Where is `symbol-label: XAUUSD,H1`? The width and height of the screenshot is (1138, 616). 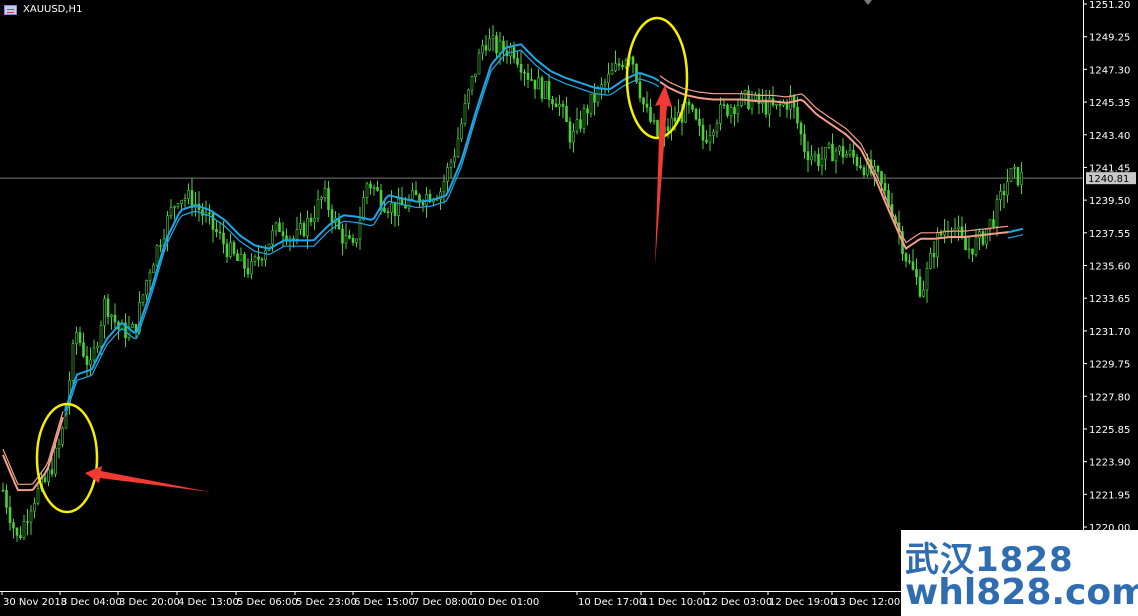 symbol-label: XAUUSD,H1 is located at coordinates (53, 9).